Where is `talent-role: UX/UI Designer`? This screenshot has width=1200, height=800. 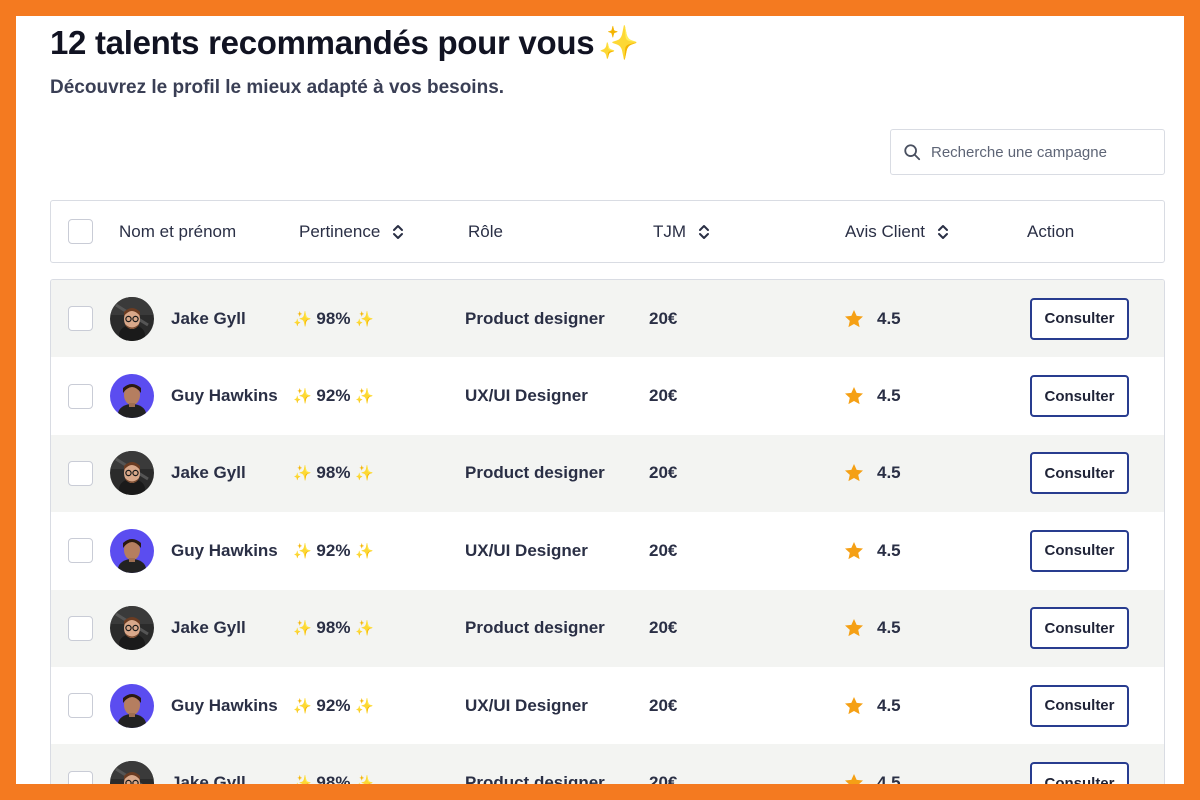 talent-role: UX/UI Designer is located at coordinates (526, 705).